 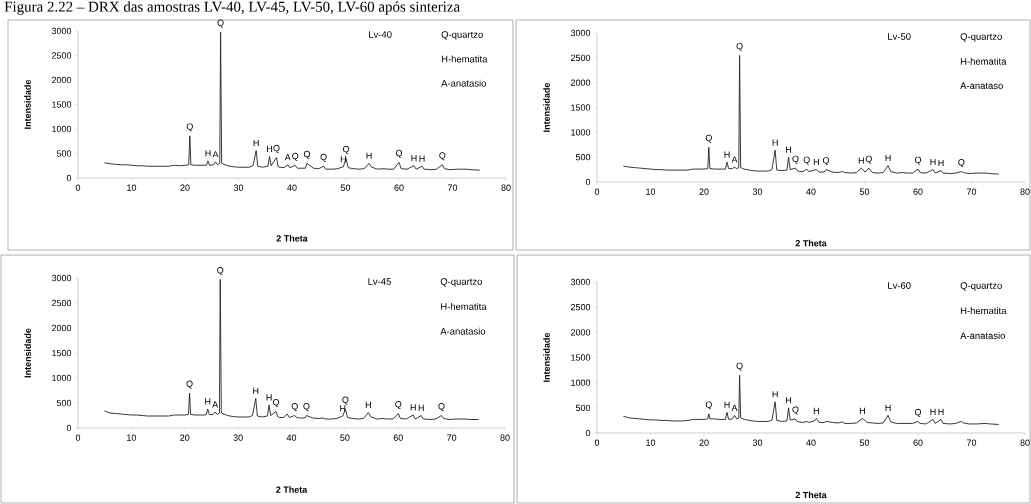 I want to click on annotation: Lv-40, so click(x=380, y=34).